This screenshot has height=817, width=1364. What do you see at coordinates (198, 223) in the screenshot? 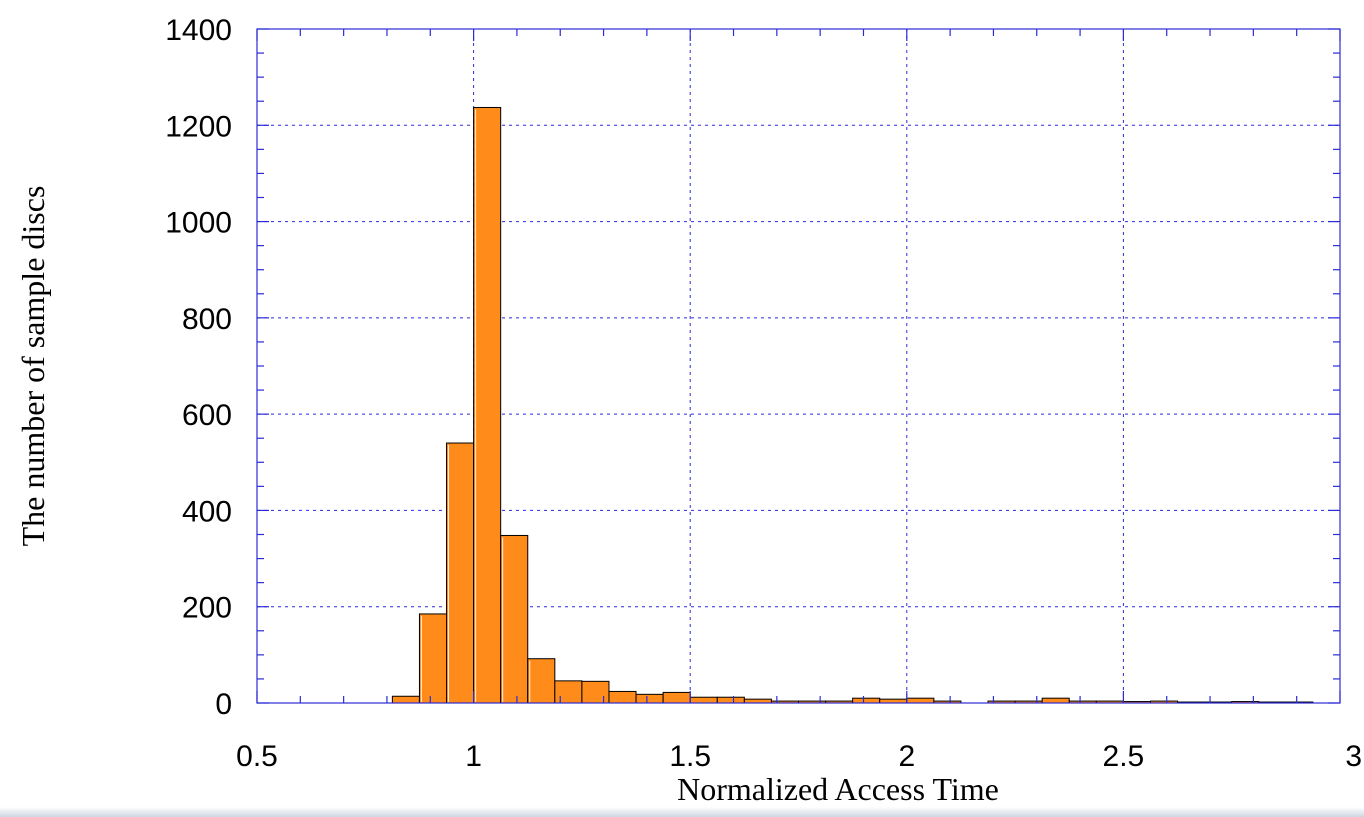
I see `y-tick-label-5: 1000` at bounding box center [198, 223].